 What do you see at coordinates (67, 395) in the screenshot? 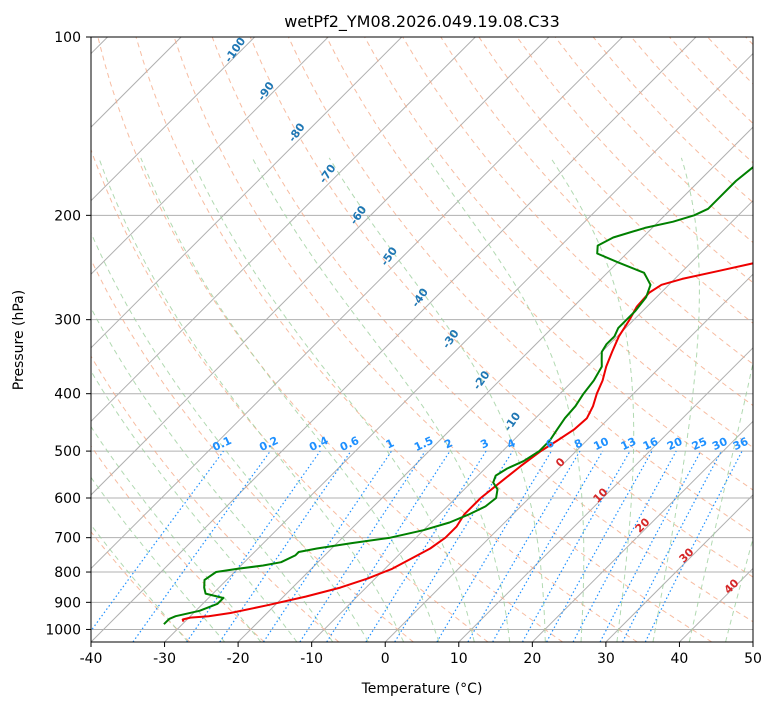
I see `y-tick-label: 400` at bounding box center [67, 395].